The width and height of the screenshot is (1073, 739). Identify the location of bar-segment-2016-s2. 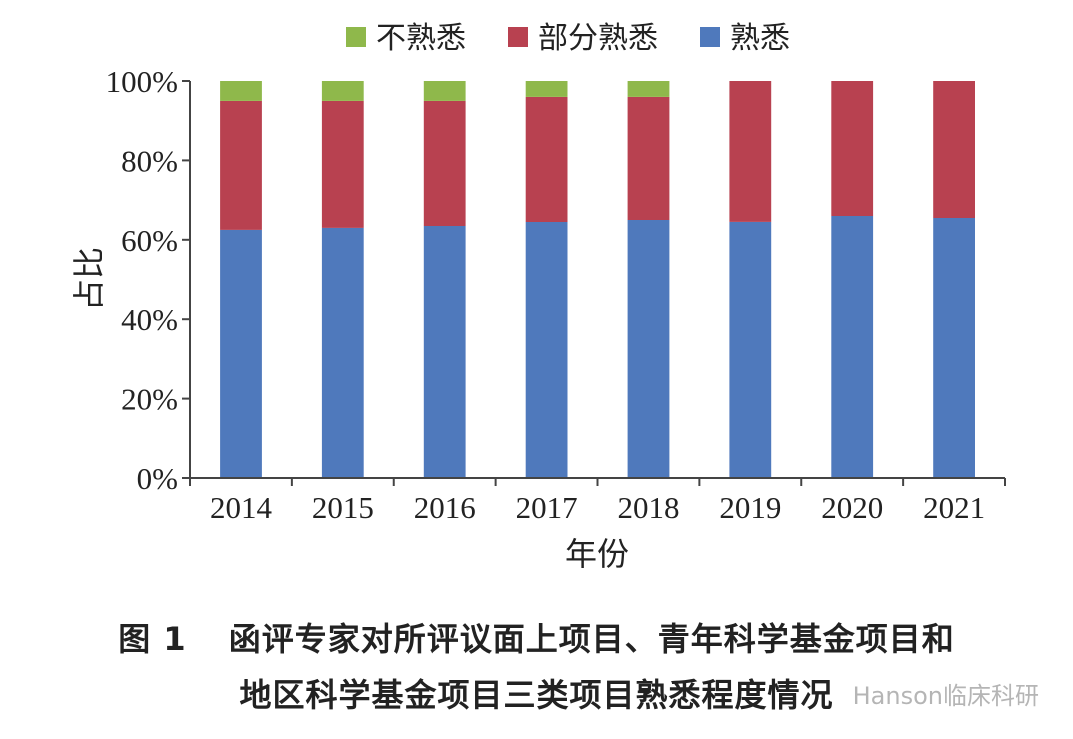
(444, 91).